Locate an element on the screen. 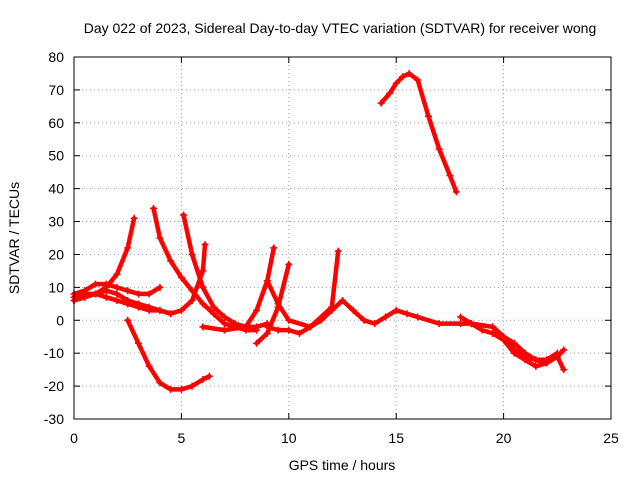 The height and width of the screenshot is (480, 640). x-tick-label: 25 is located at coordinates (611, 438).